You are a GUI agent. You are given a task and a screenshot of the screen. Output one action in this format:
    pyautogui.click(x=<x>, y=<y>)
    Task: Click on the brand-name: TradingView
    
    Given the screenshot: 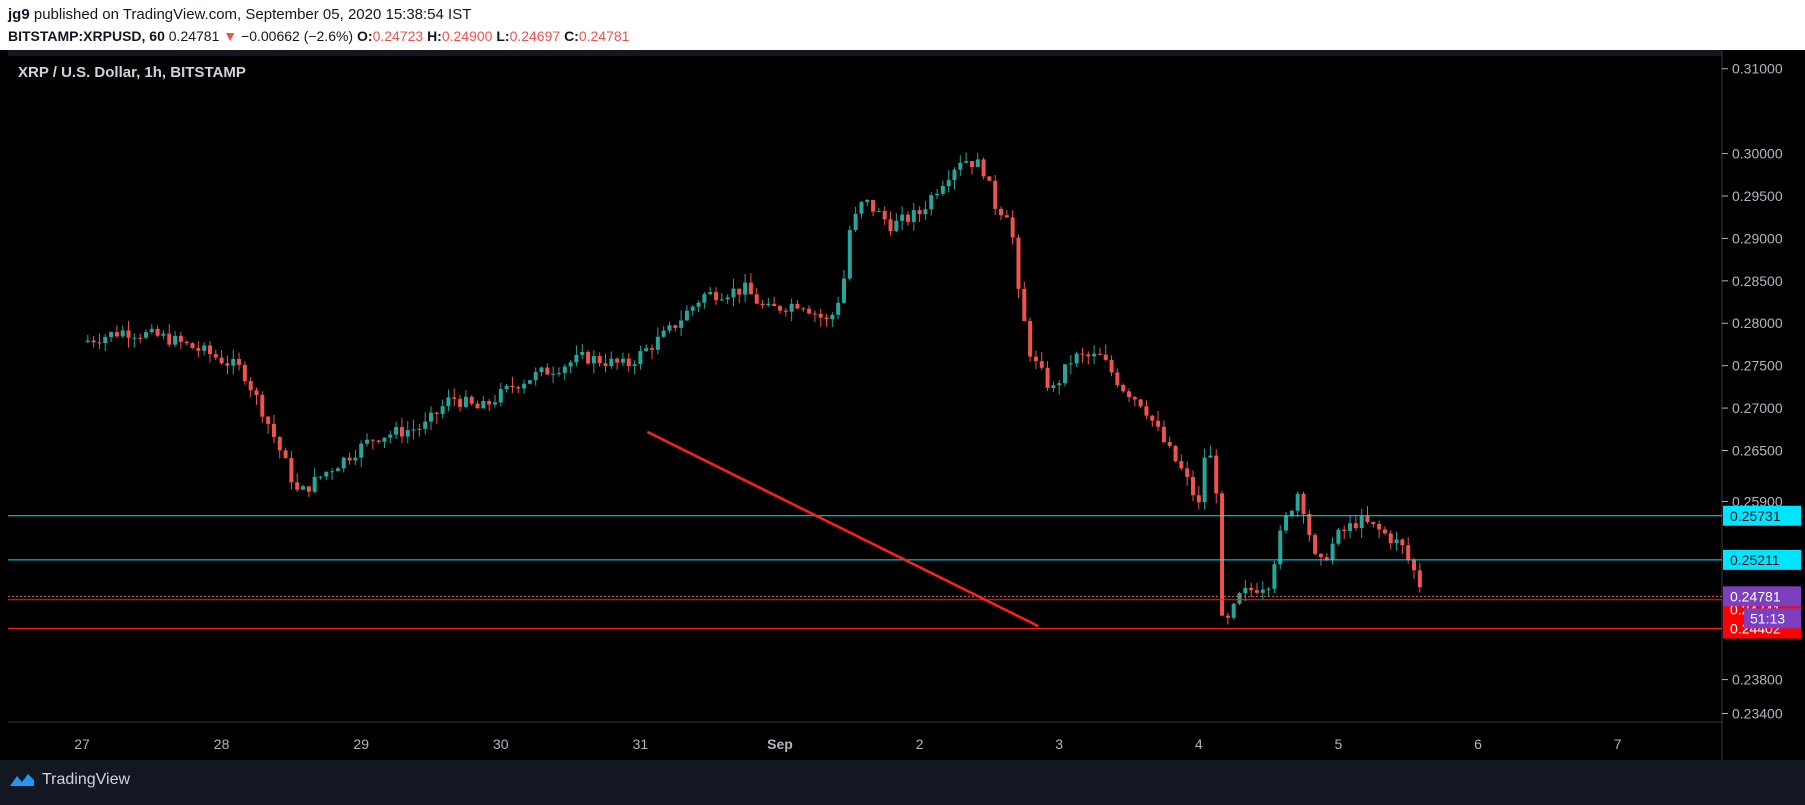 What is the action you would take?
    pyautogui.click(x=86, y=779)
    